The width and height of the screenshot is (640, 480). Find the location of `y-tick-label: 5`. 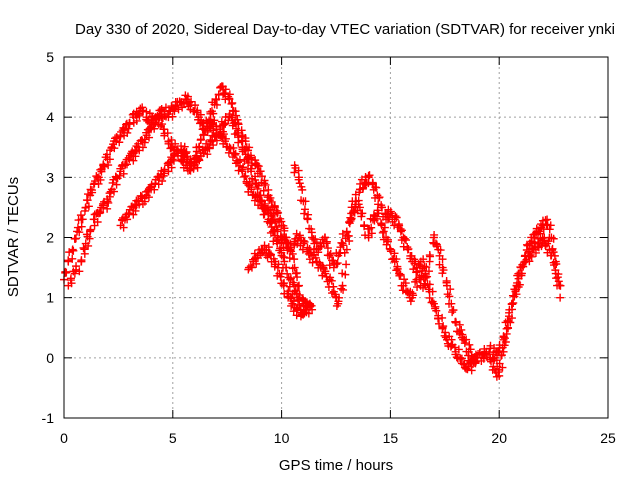

y-tick-label: 5 is located at coordinates (50, 57).